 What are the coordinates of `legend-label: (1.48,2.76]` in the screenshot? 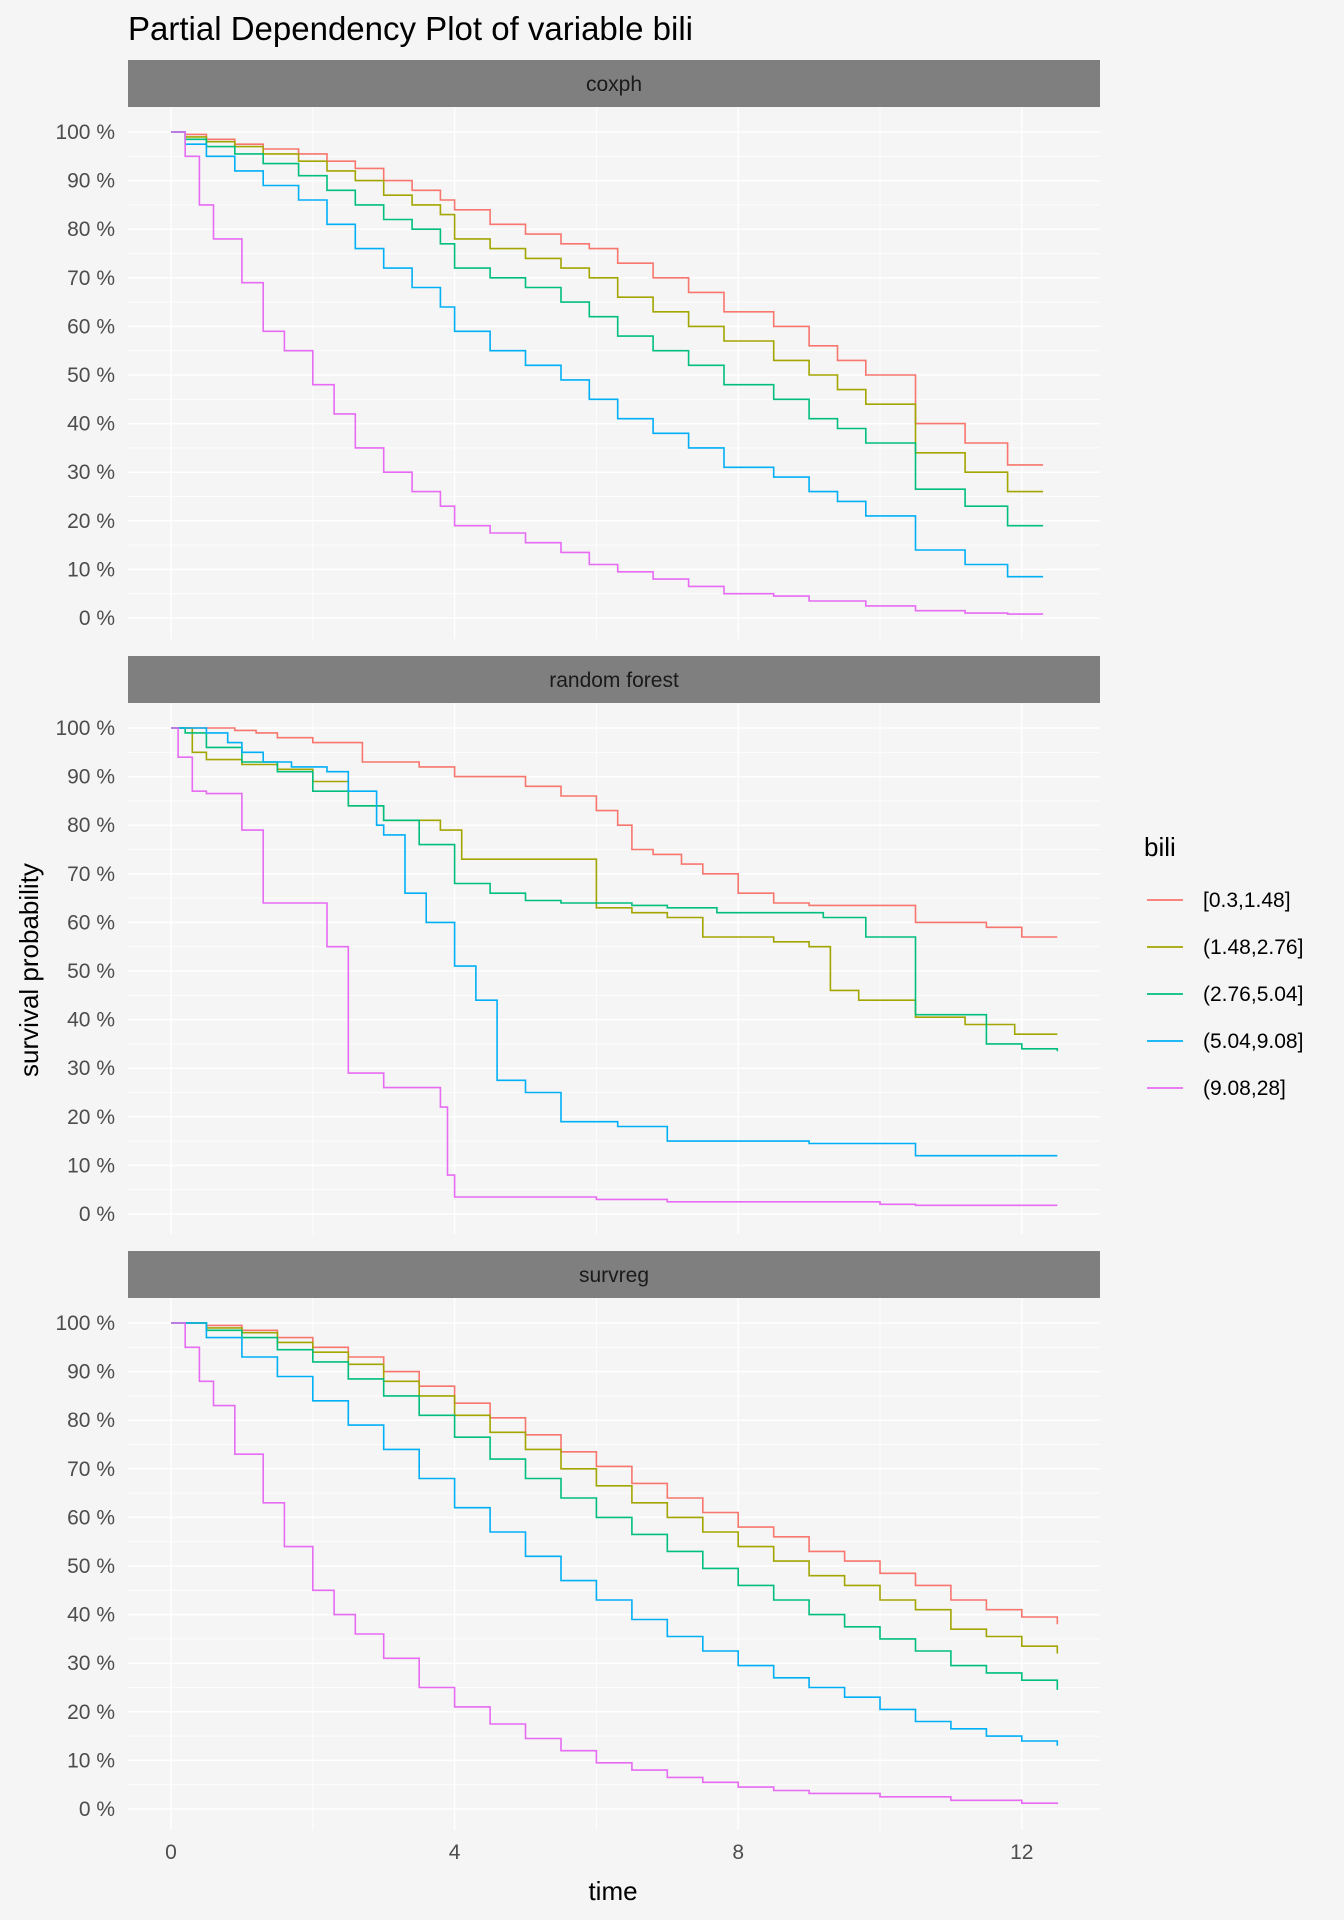 It's located at (1253, 947).